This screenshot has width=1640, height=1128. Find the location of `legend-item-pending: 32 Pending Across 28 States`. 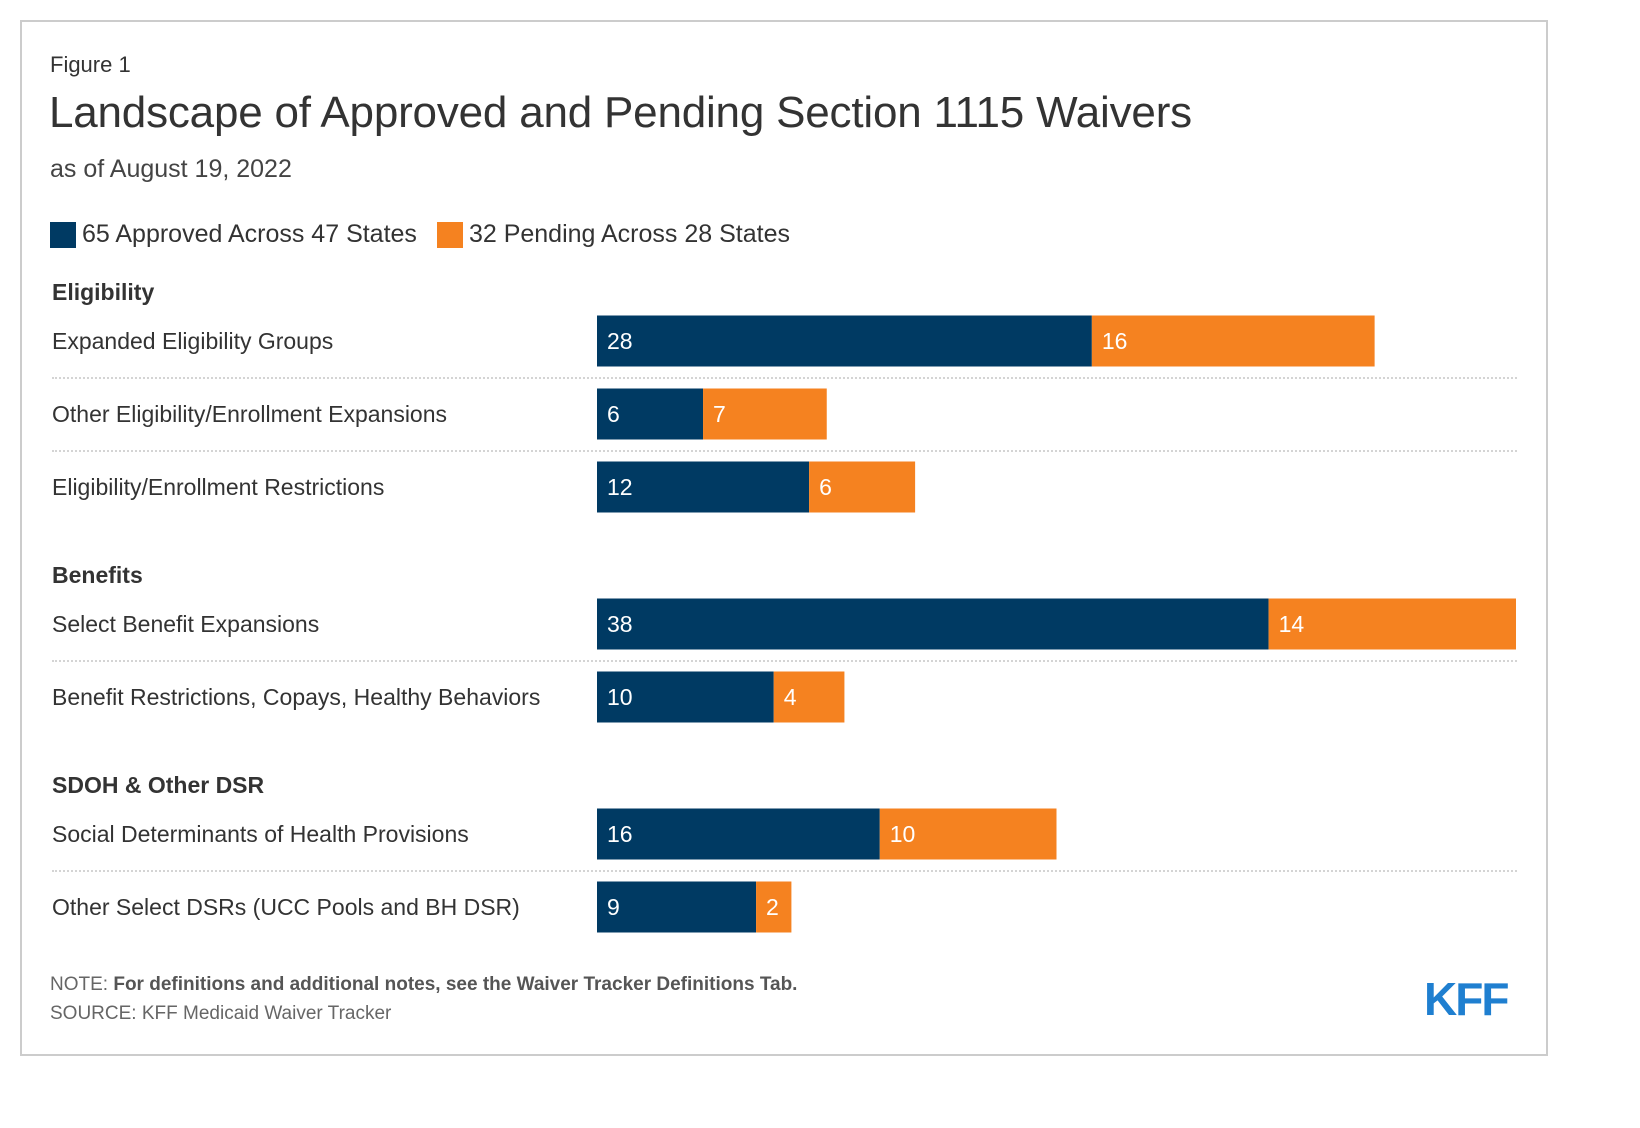

legend-item-pending: 32 Pending Across 28 States is located at coordinates (613, 234).